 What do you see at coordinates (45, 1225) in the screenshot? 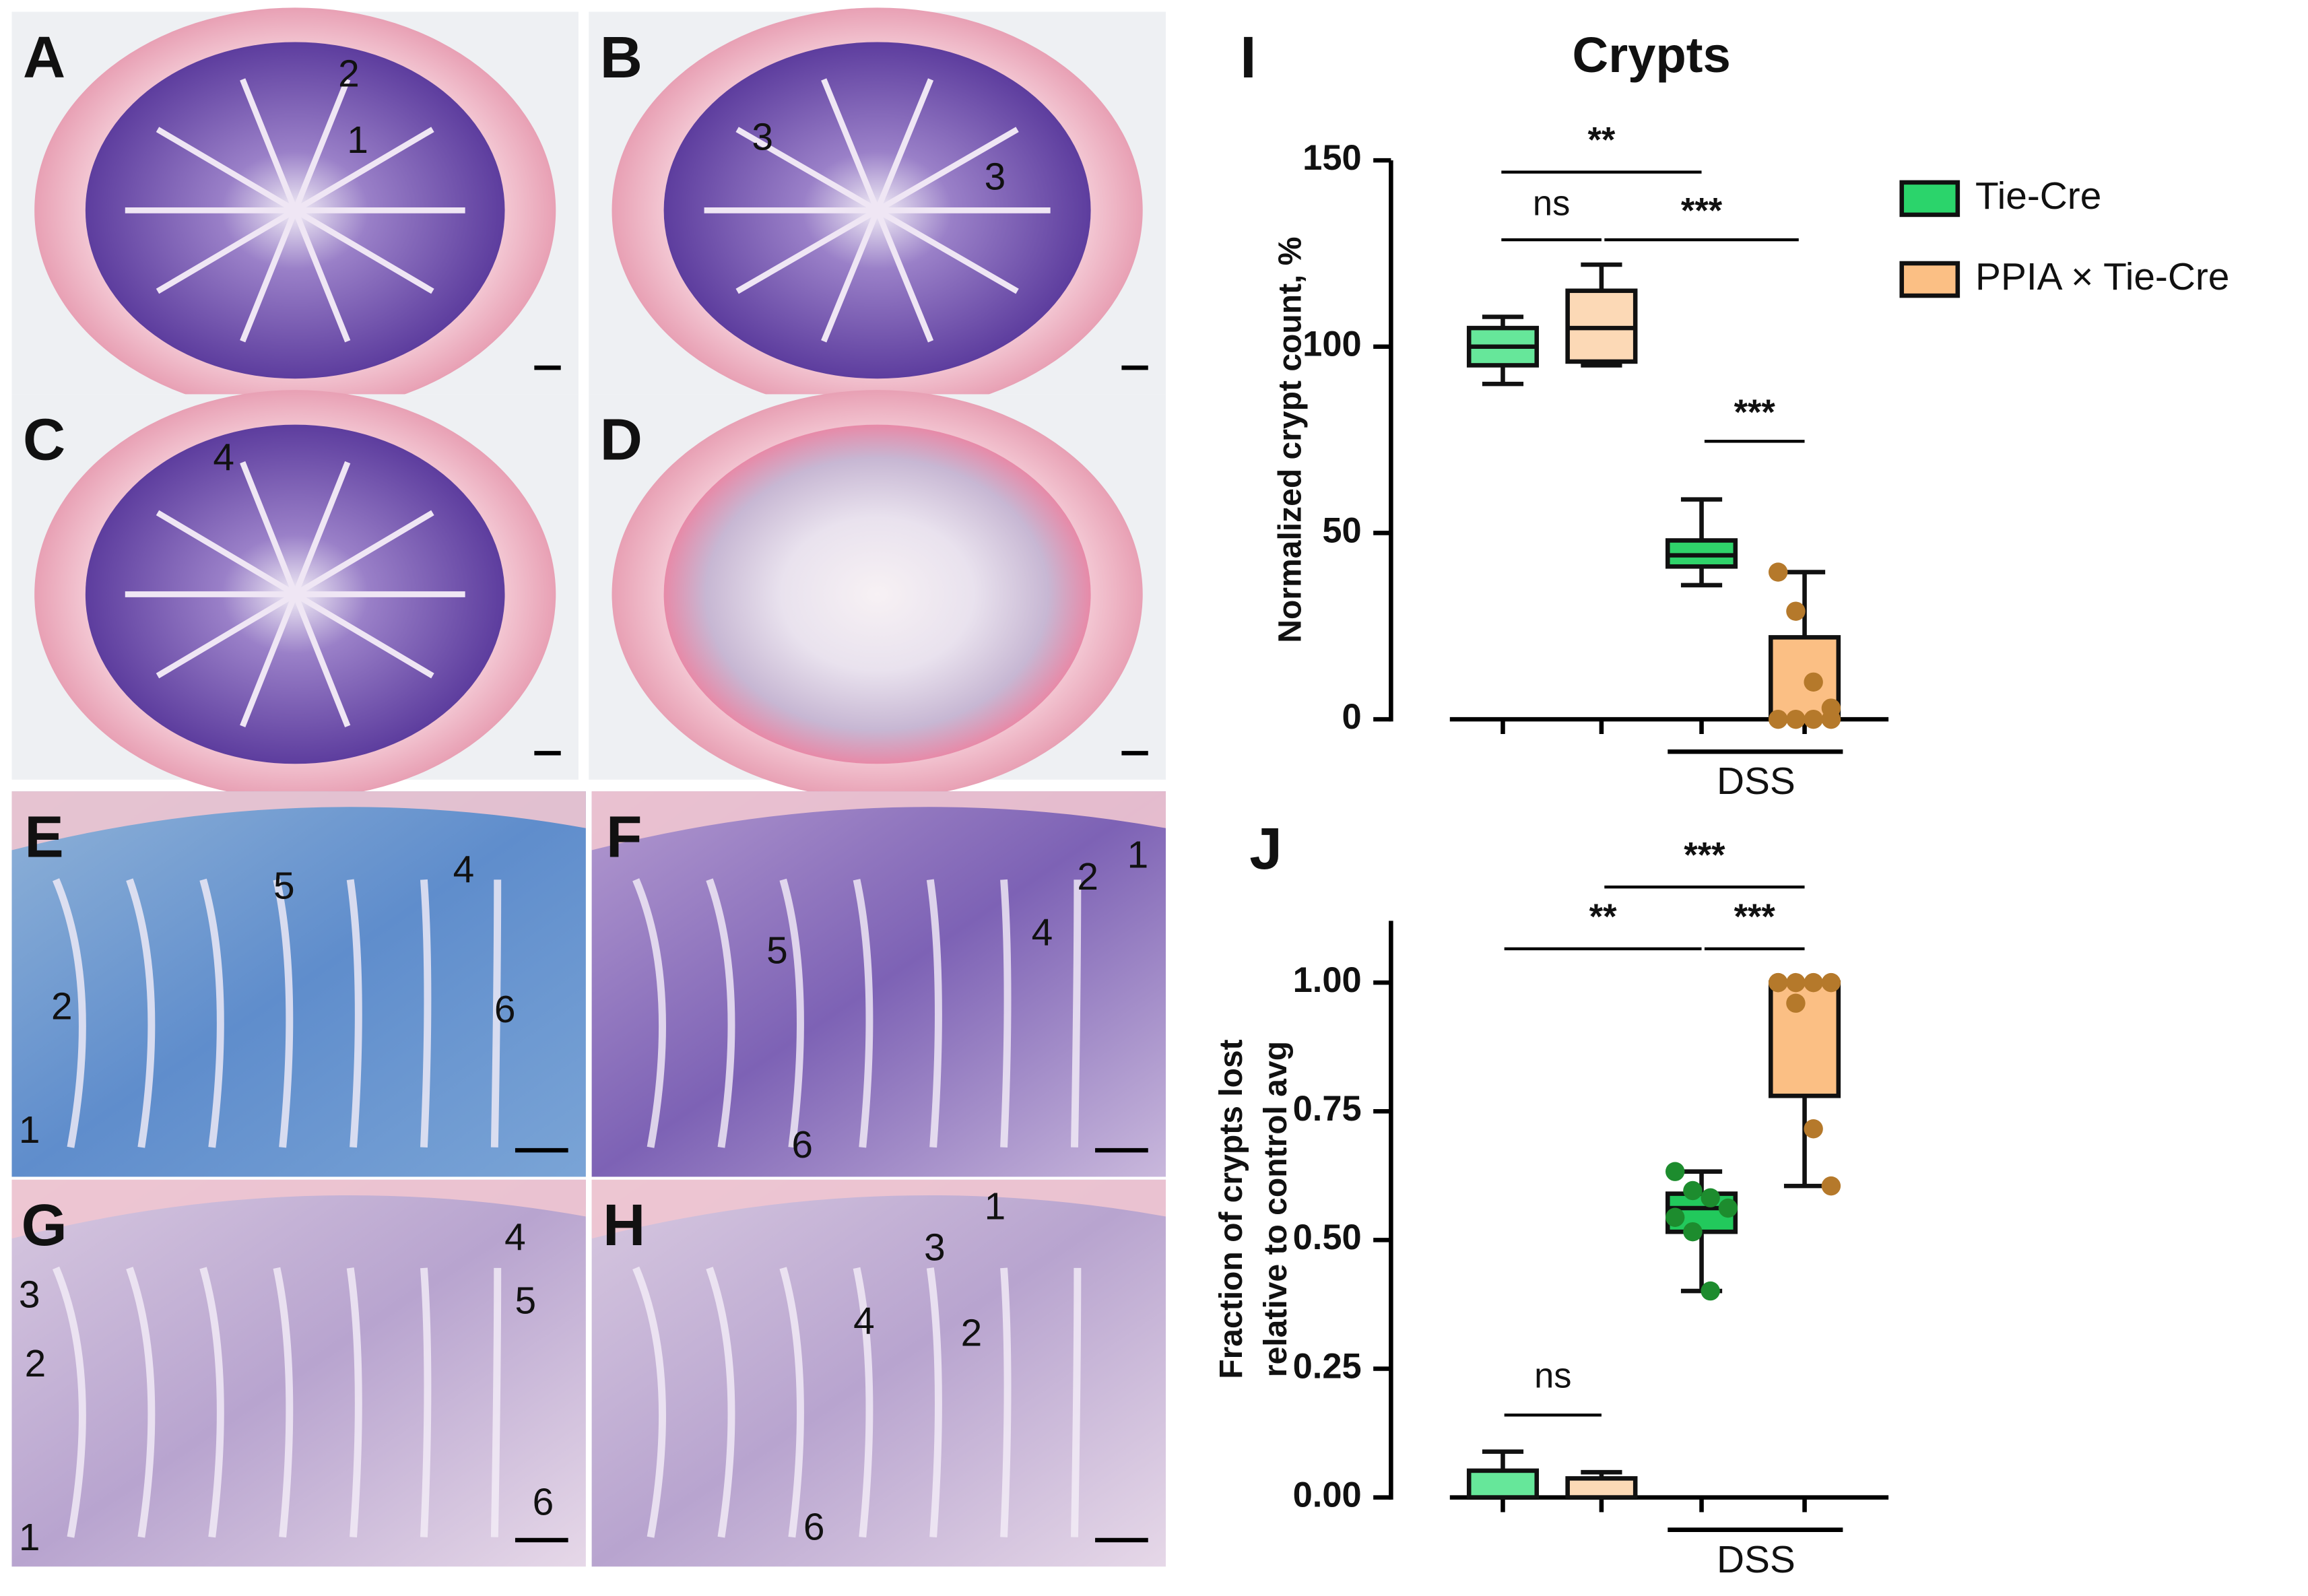
I see `panel-letter: G` at bounding box center [45, 1225].